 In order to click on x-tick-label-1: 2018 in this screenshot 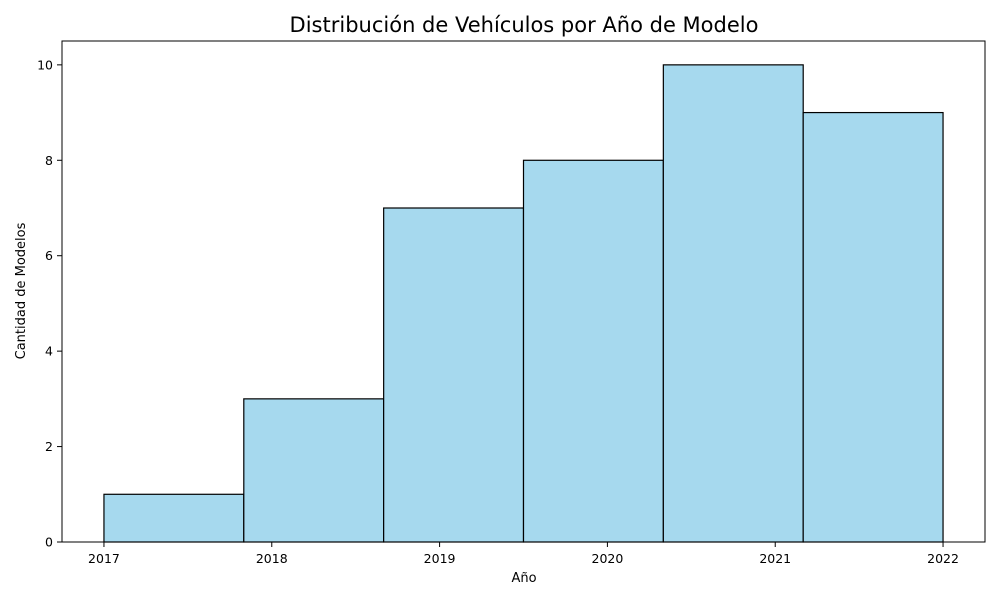, I will do `click(272, 558)`.